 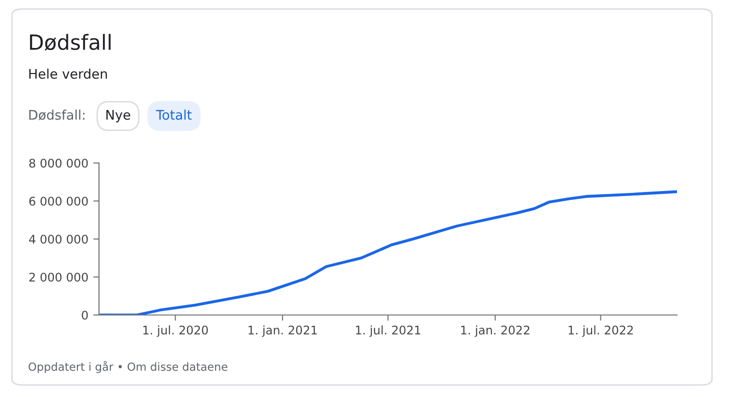 I want to click on x-tick-label: 1. jul. 2021, so click(x=388, y=331).